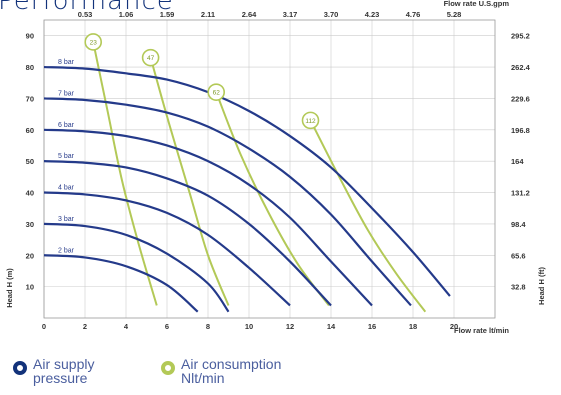 This screenshot has width=561, height=395. What do you see at coordinates (66, 188) in the screenshot?
I see `pressure-label: 4 bar` at bounding box center [66, 188].